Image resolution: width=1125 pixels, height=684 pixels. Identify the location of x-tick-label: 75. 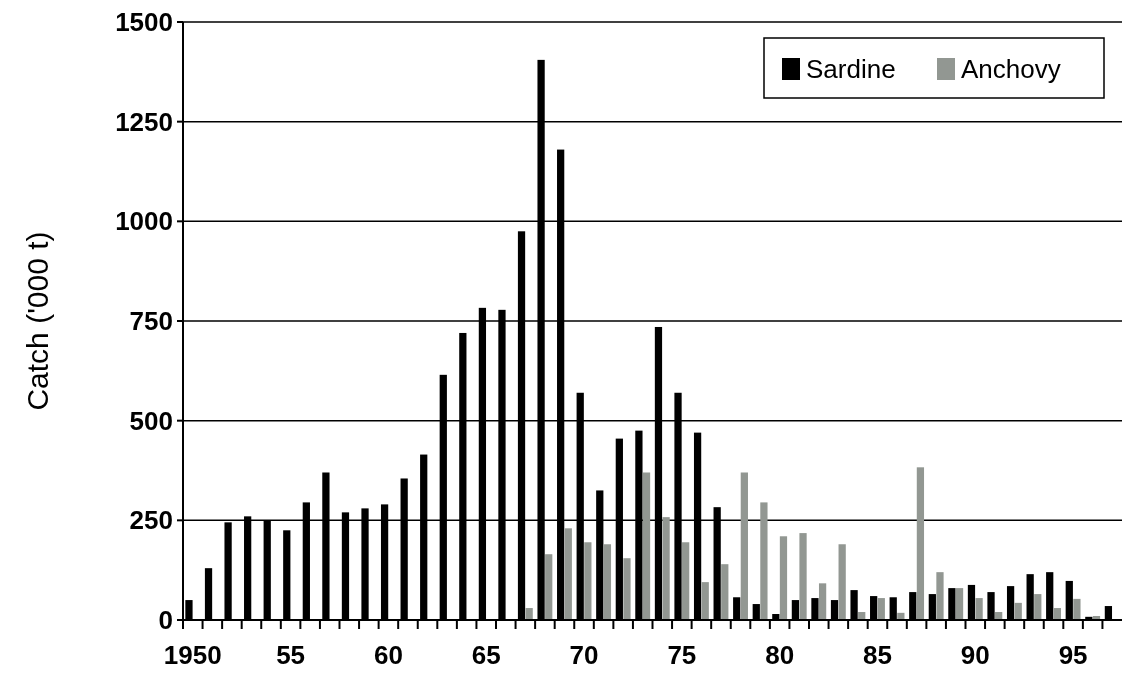
(682, 655).